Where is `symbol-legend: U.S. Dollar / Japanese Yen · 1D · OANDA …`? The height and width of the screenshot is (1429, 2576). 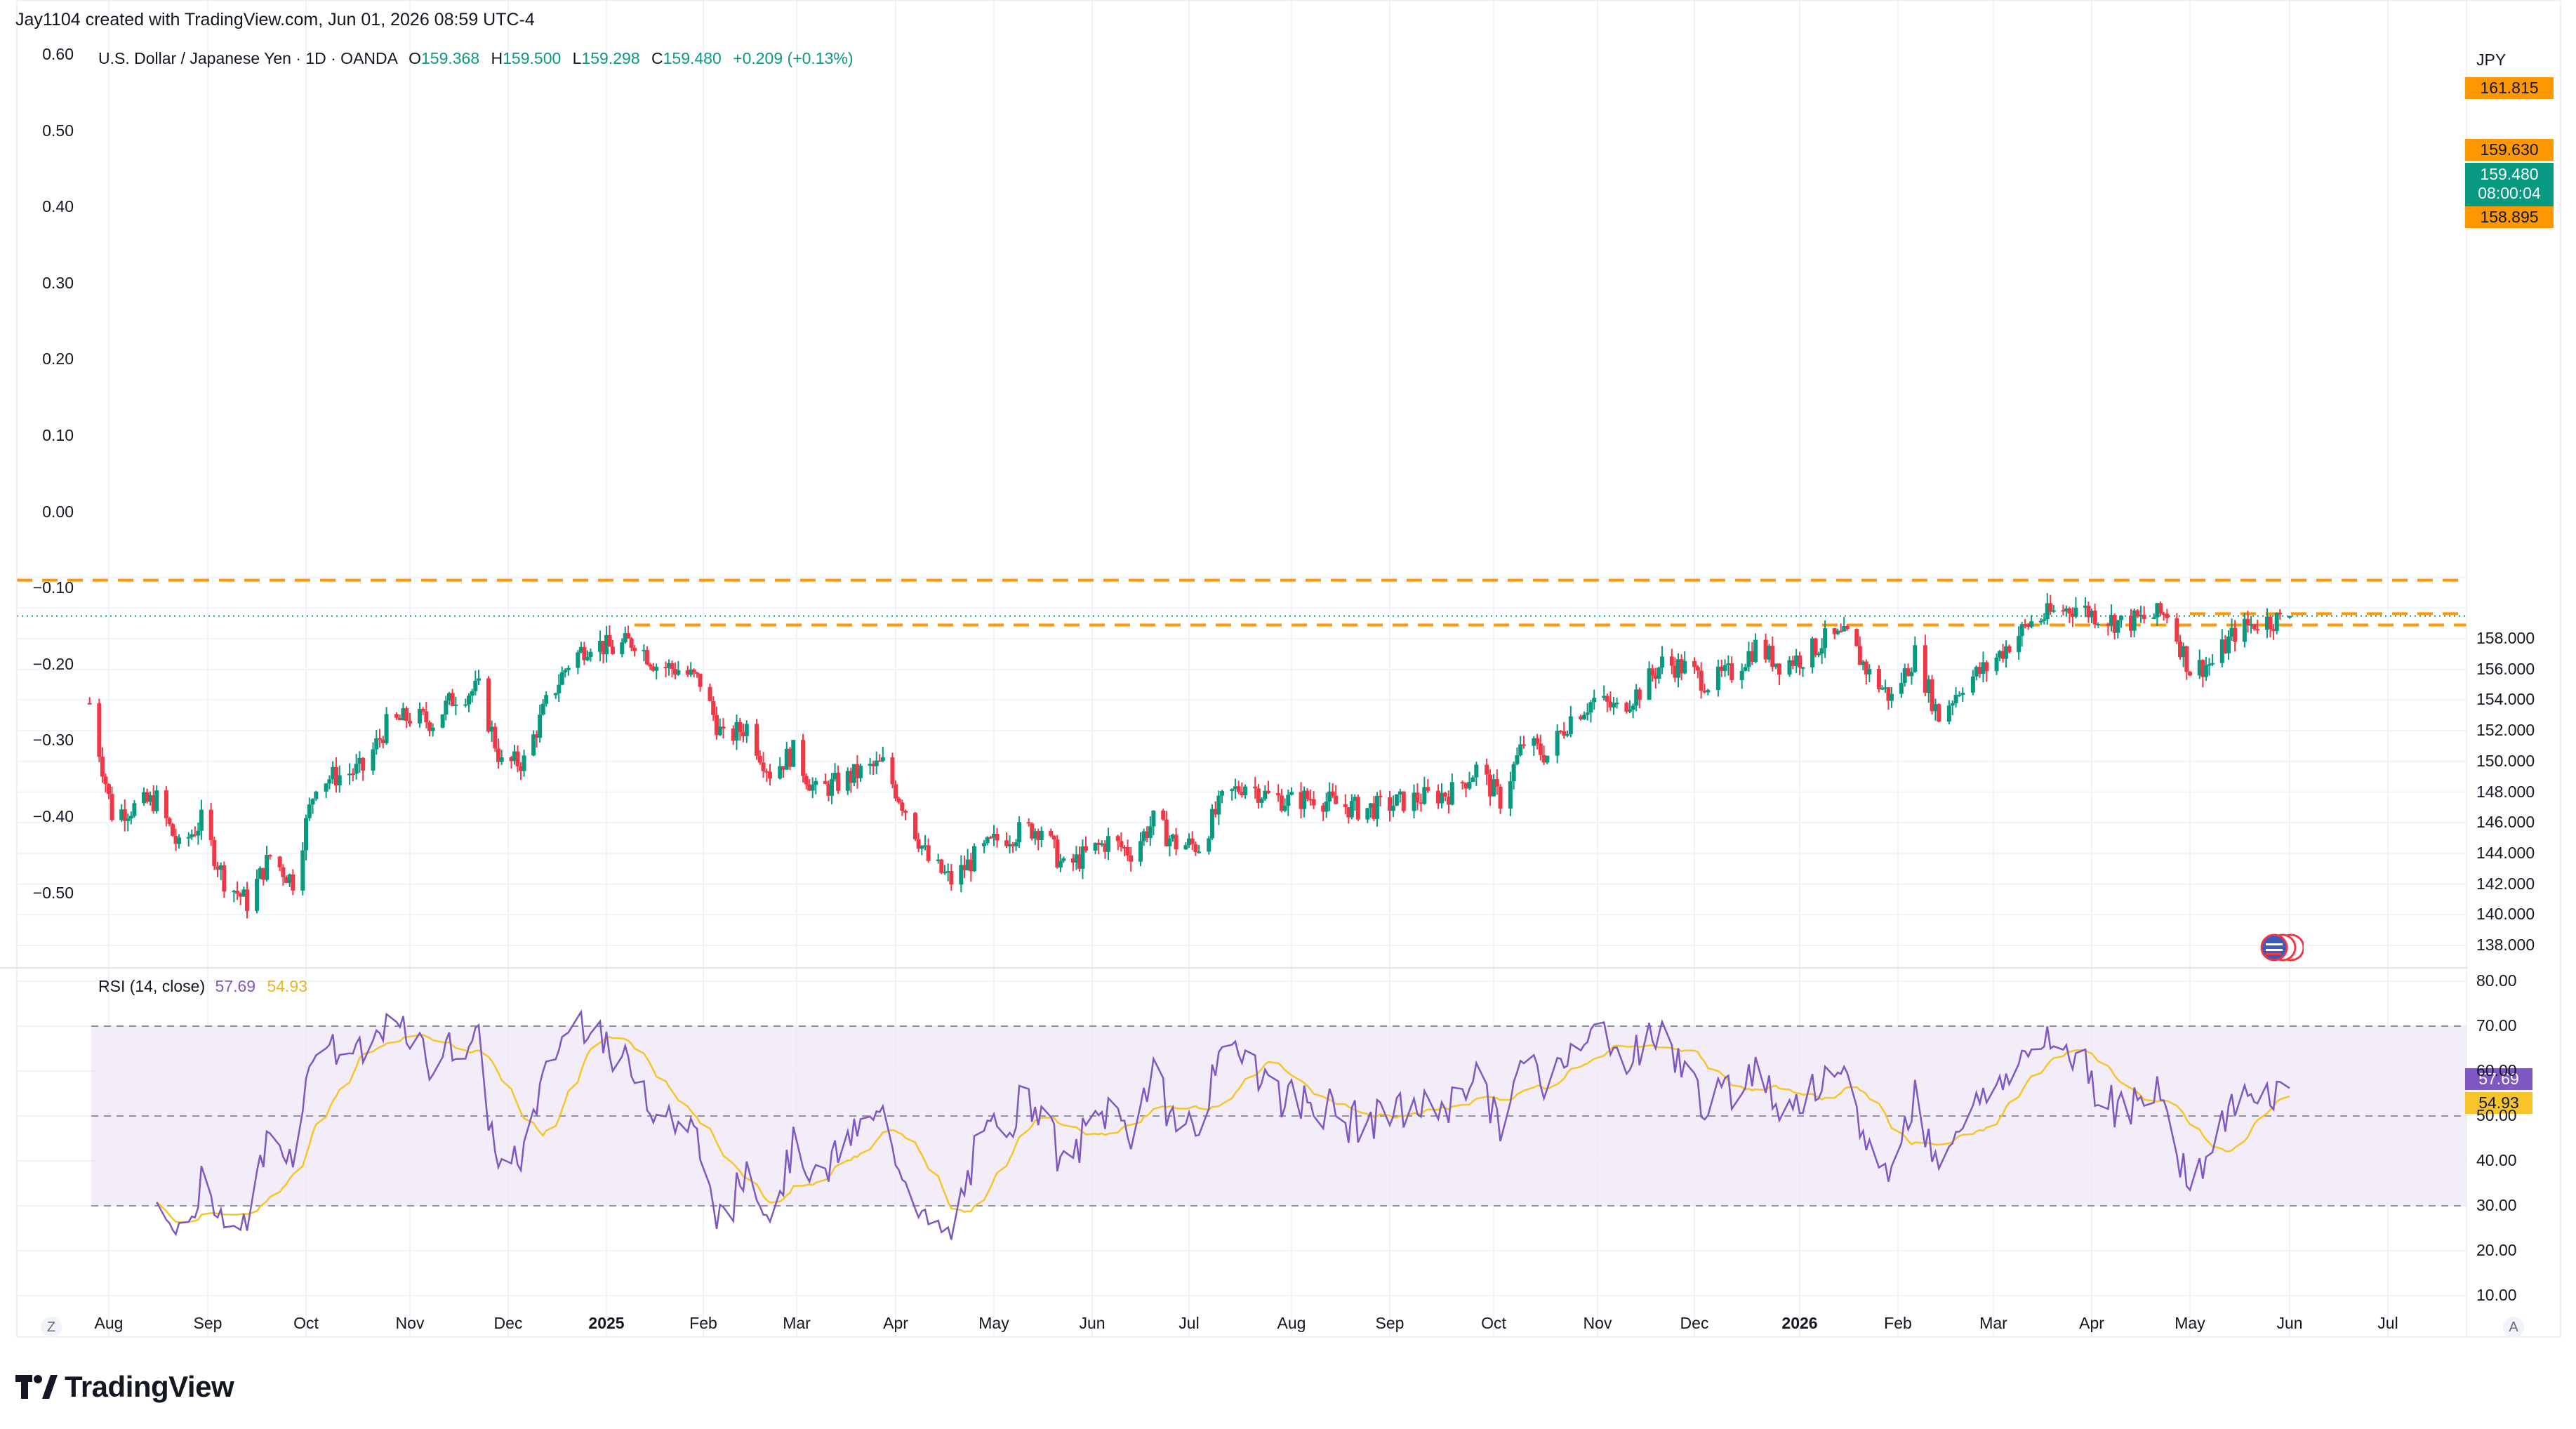
symbol-legend: U.S. Dollar / Japanese Yen · 1D · OANDA … is located at coordinates (476, 58).